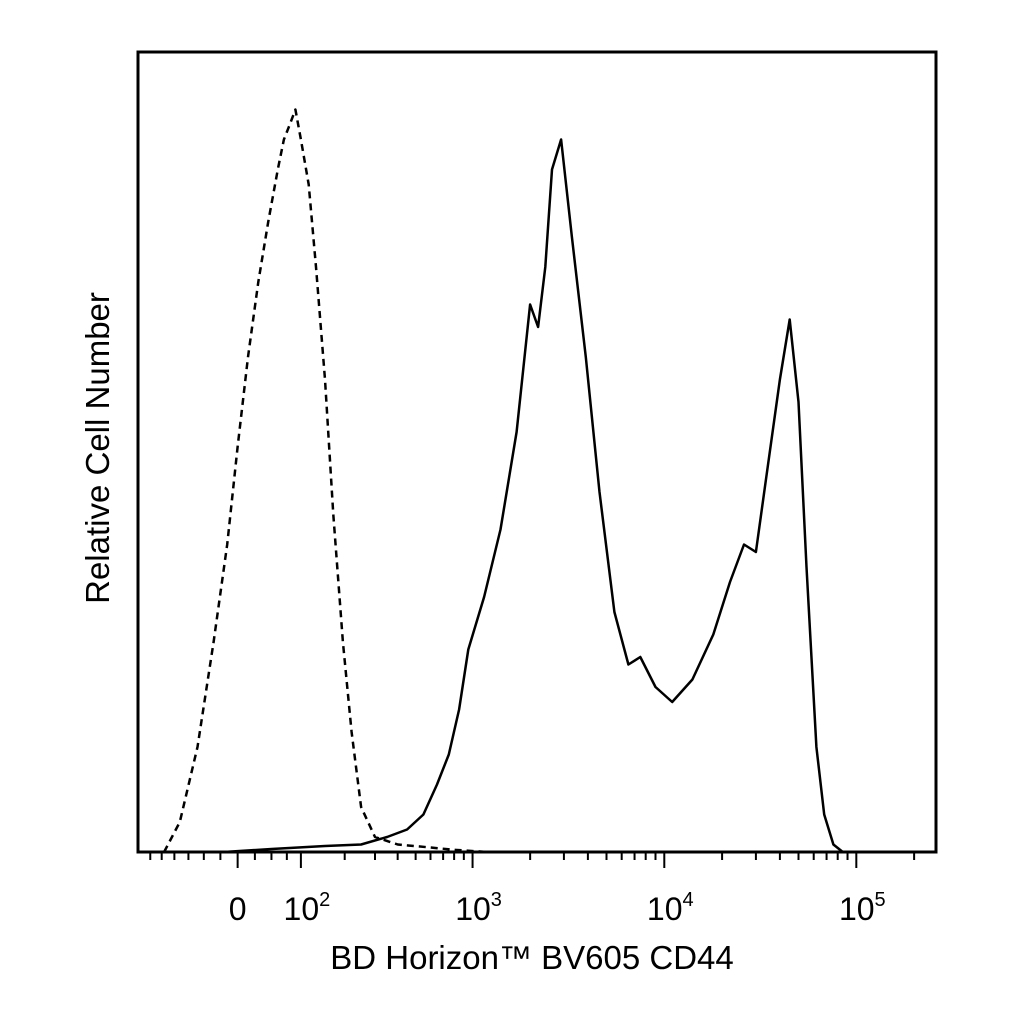 The image size is (1024, 1024). I want to click on x-axis-minor-ticks, so click(532, 856).